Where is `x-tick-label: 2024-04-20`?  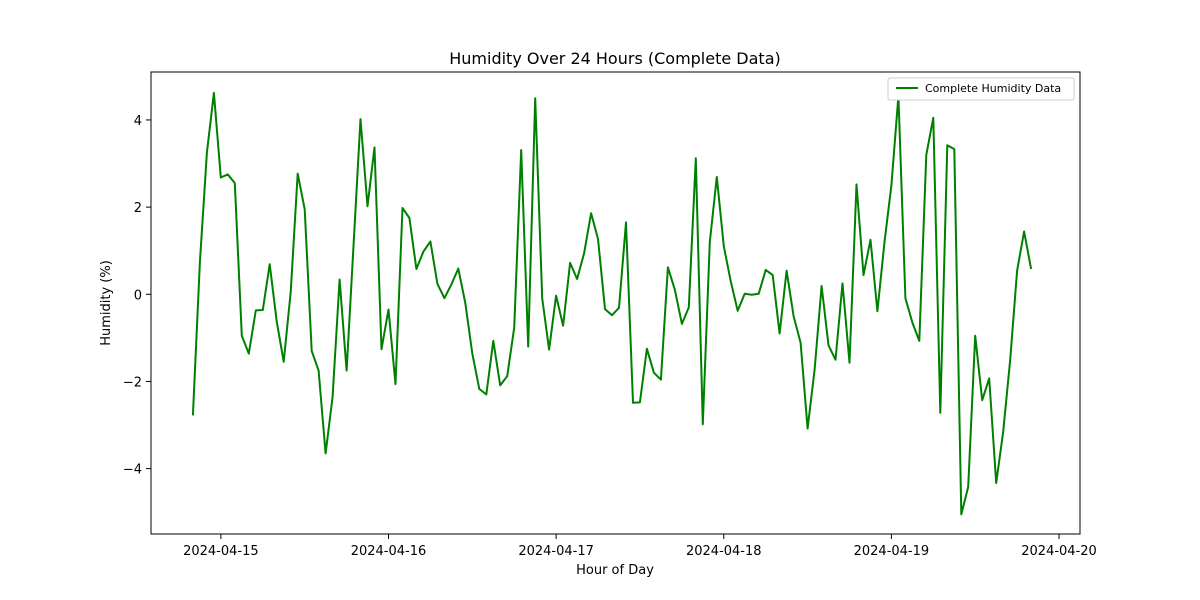
x-tick-label: 2024-04-20 is located at coordinates (1059, 551).